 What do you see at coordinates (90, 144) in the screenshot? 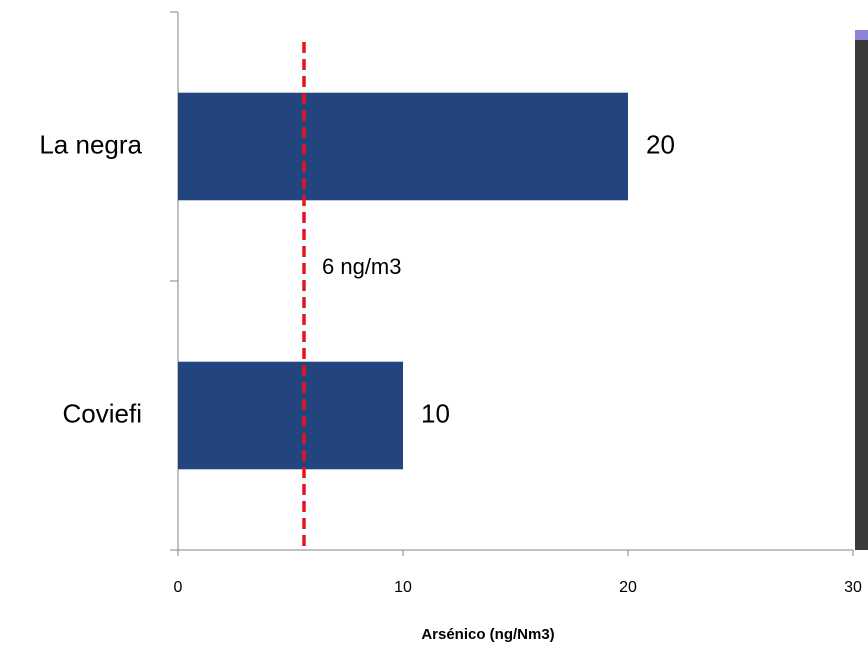
I see `category-label: La negra` at bounding box center [90, 144].